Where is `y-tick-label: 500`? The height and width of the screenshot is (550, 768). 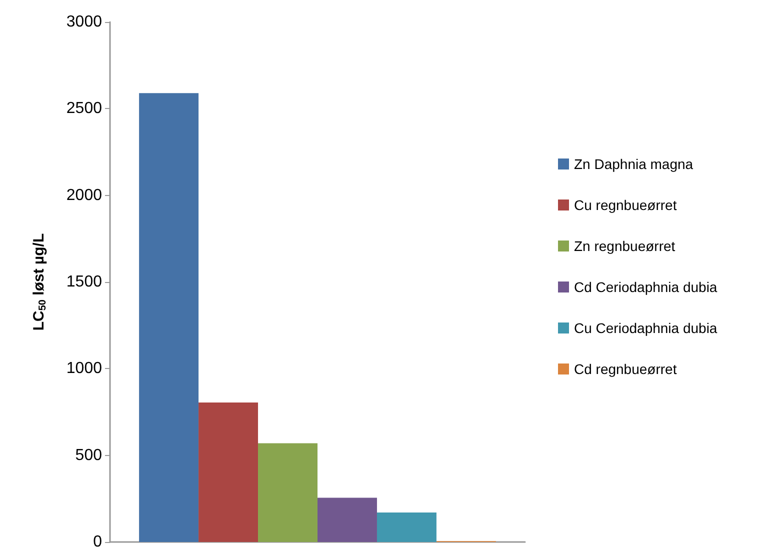
y-tick-label: 500 is located at coordinates (88, 455).